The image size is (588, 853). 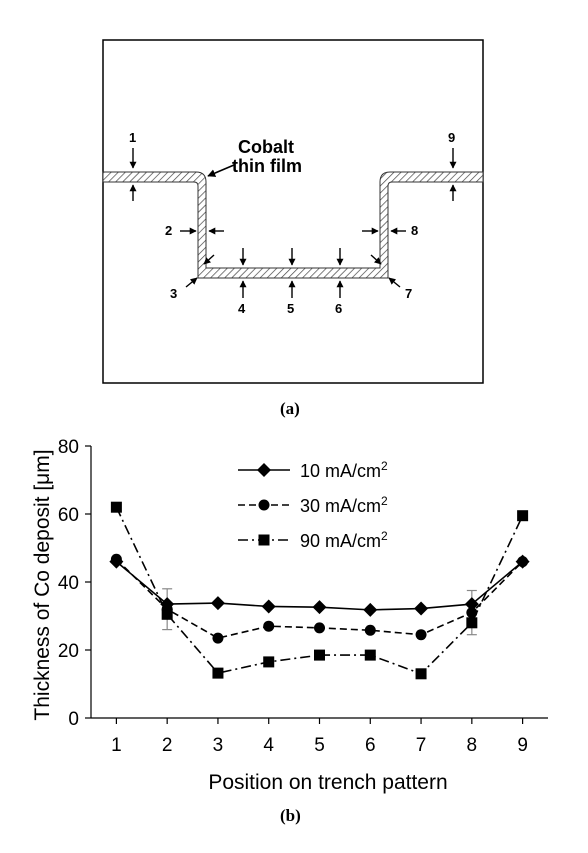 I want to click on film-label-line1: Cobalt, so click(x=266, y=147).